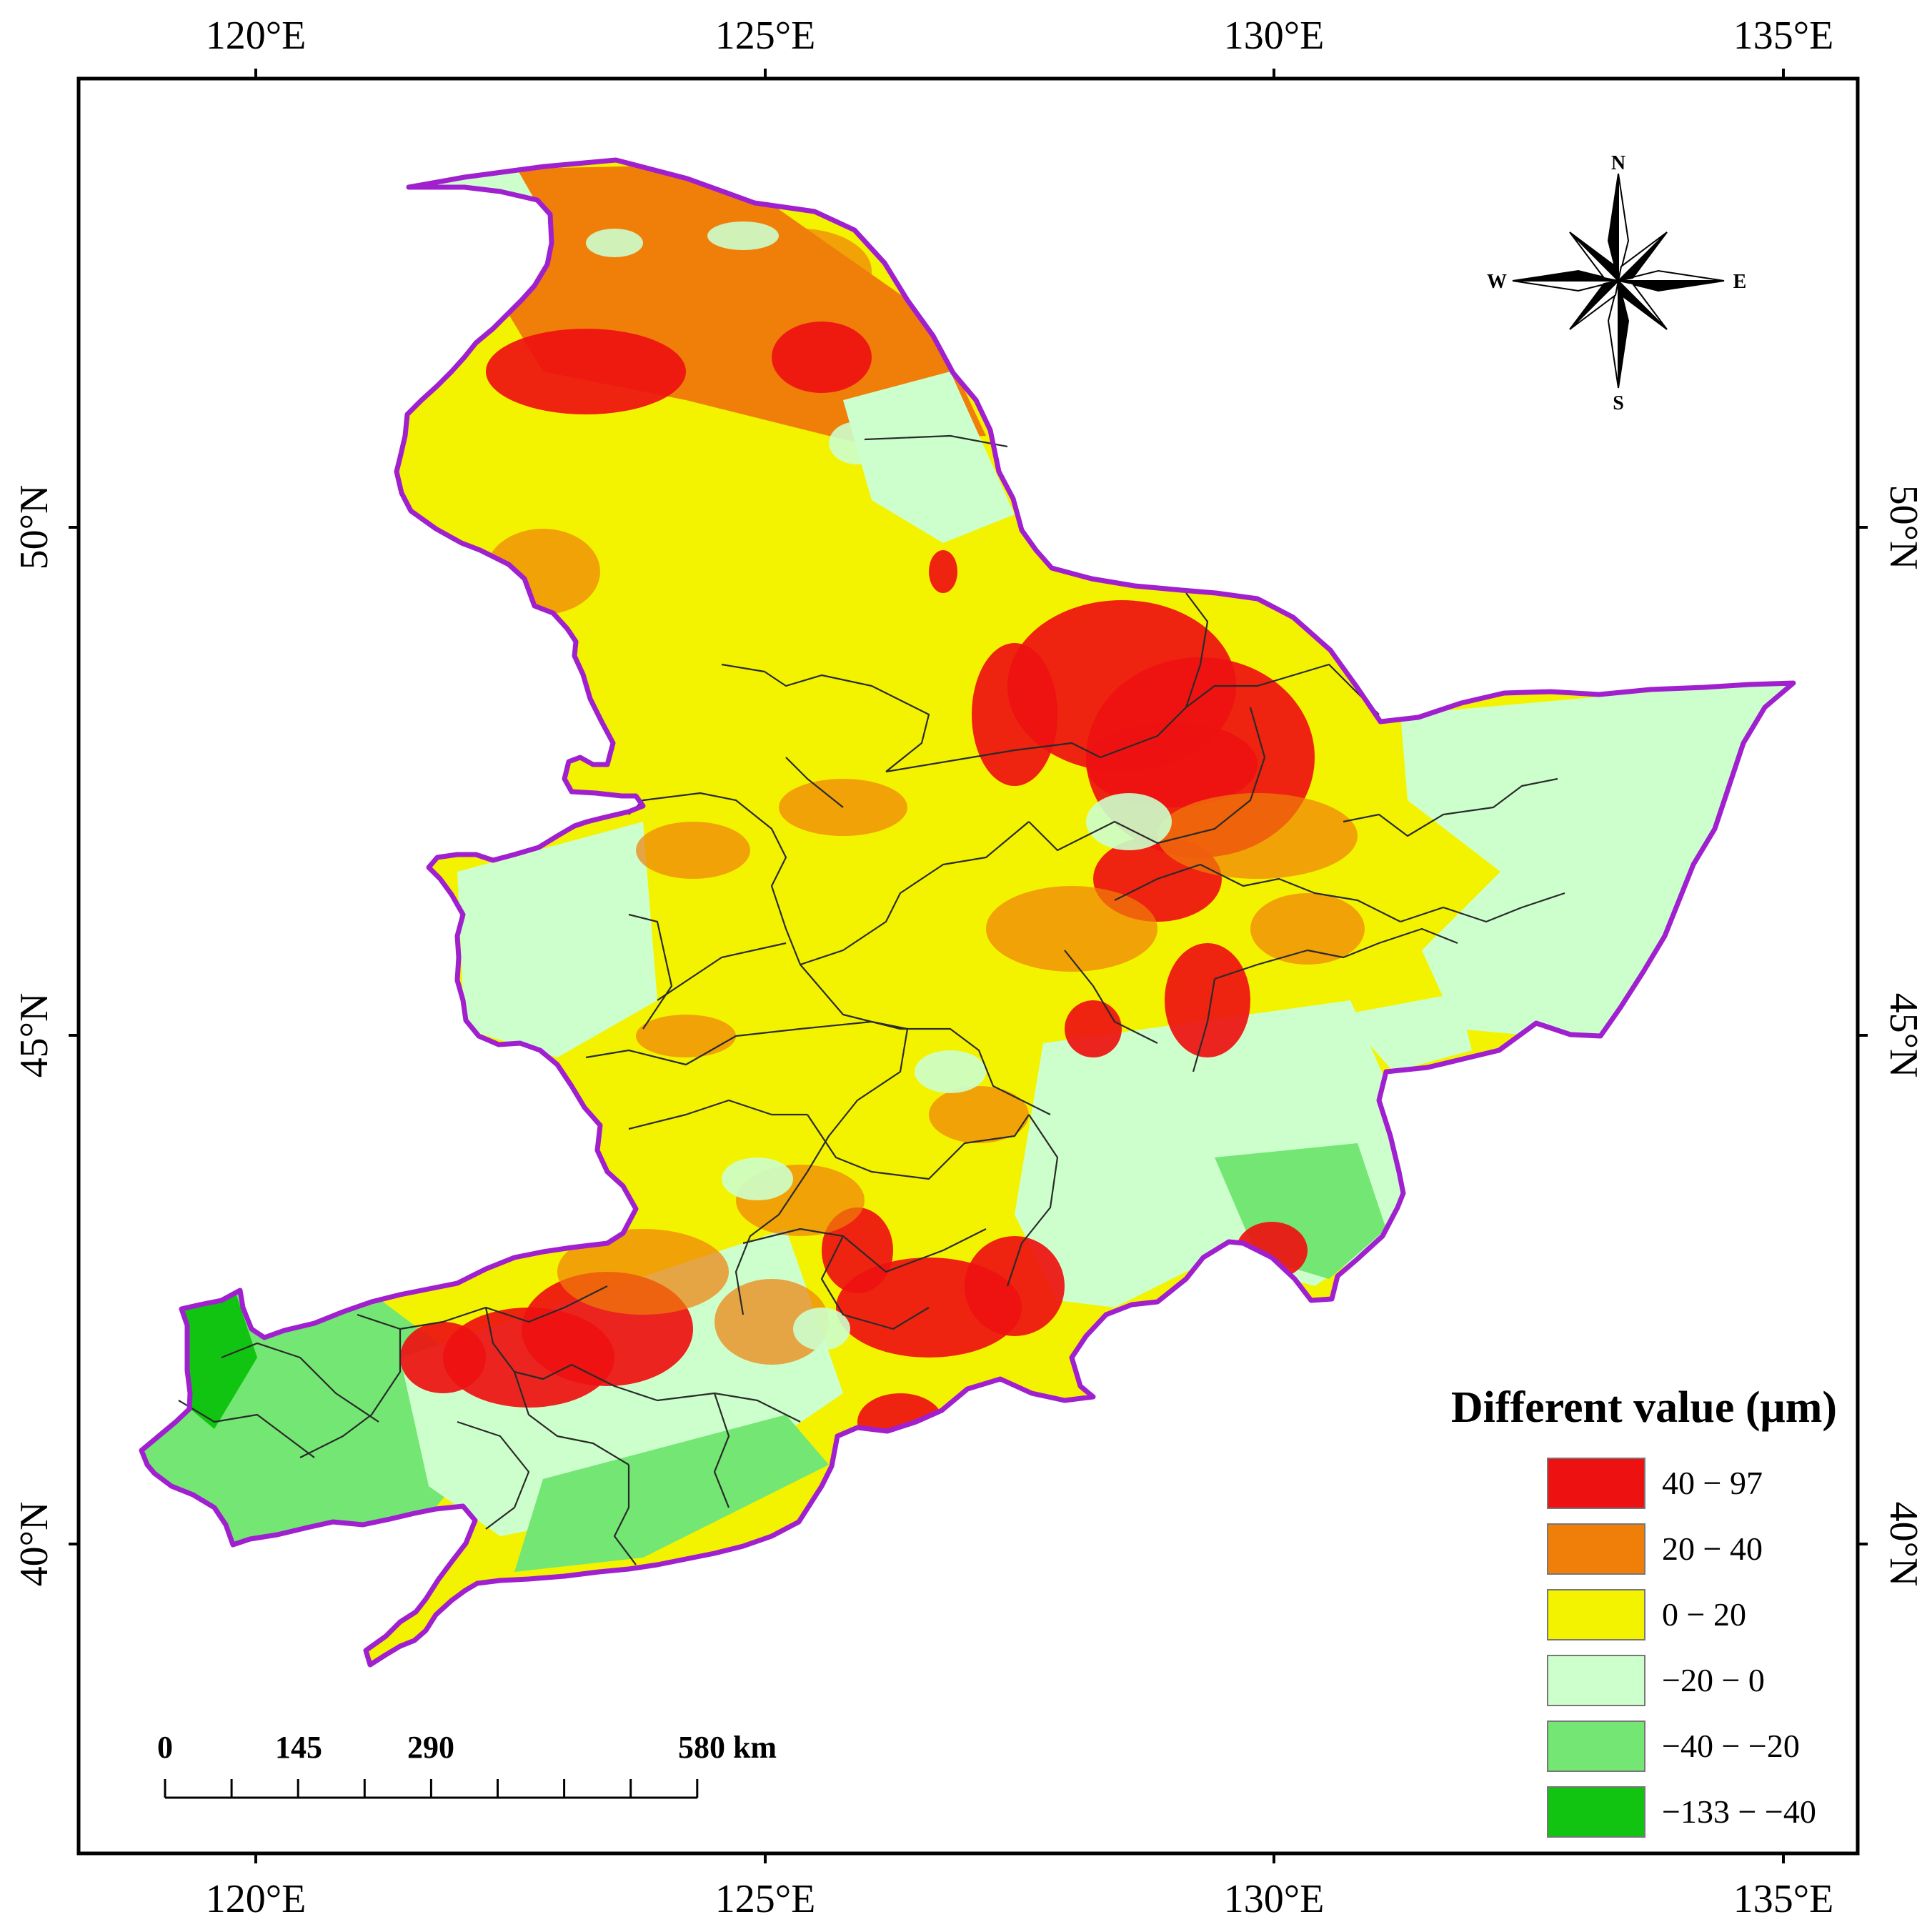 The image size is (1932, 1932). I want to click on left-latitude-labels: 50°N 45°N 40°N, so click(45, 1036).